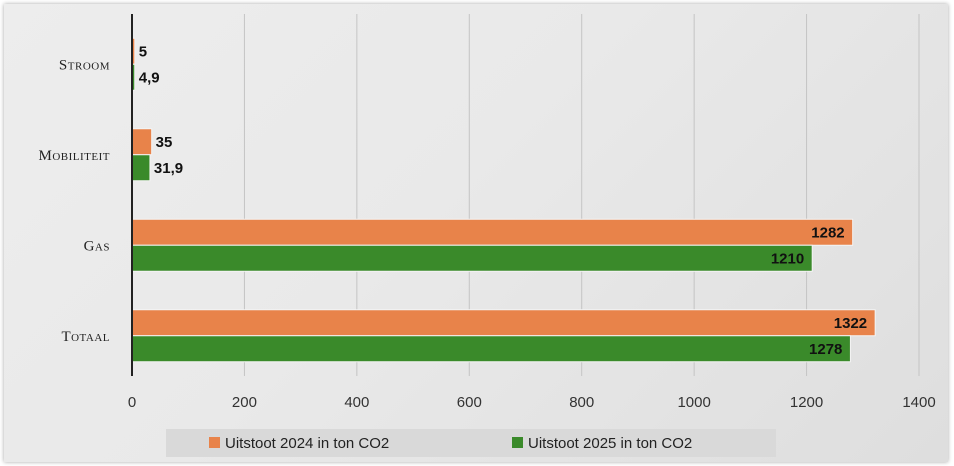 This screenshot has width=954, height=466. What do you see at coordinates (142, 142) in the screenshot?
I see `bar-2024-mobiliteit` at bounding box center [142, 142].